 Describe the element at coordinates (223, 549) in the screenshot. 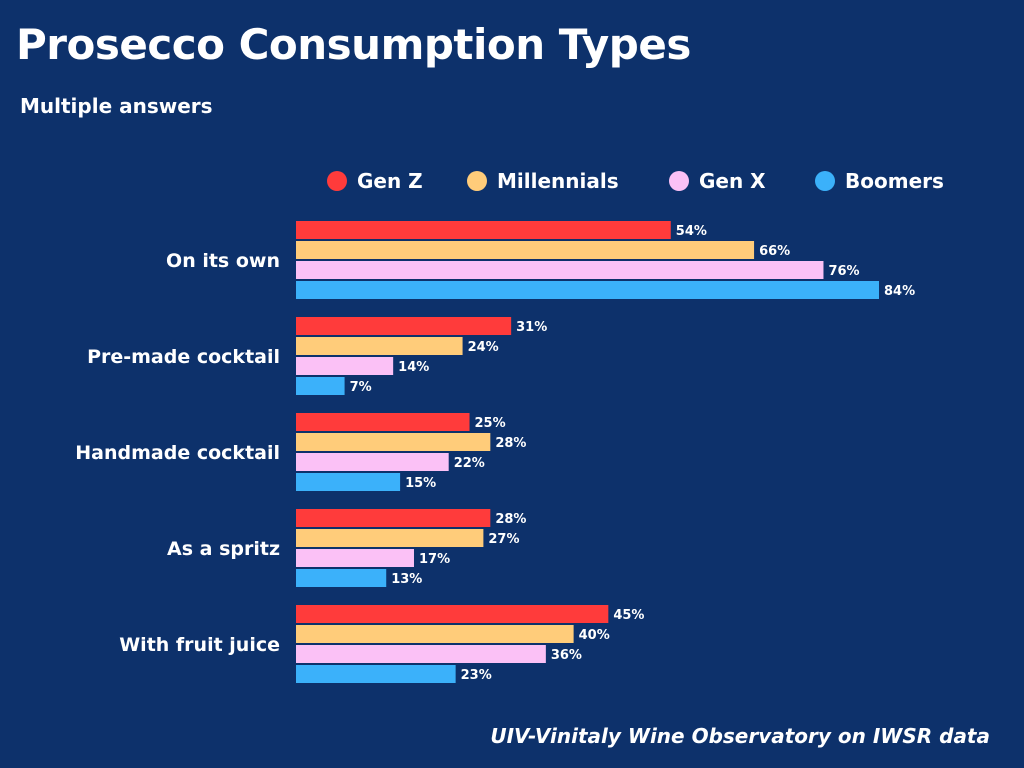

I see `category-label-as-a-spritz: As a spritz` at that location.